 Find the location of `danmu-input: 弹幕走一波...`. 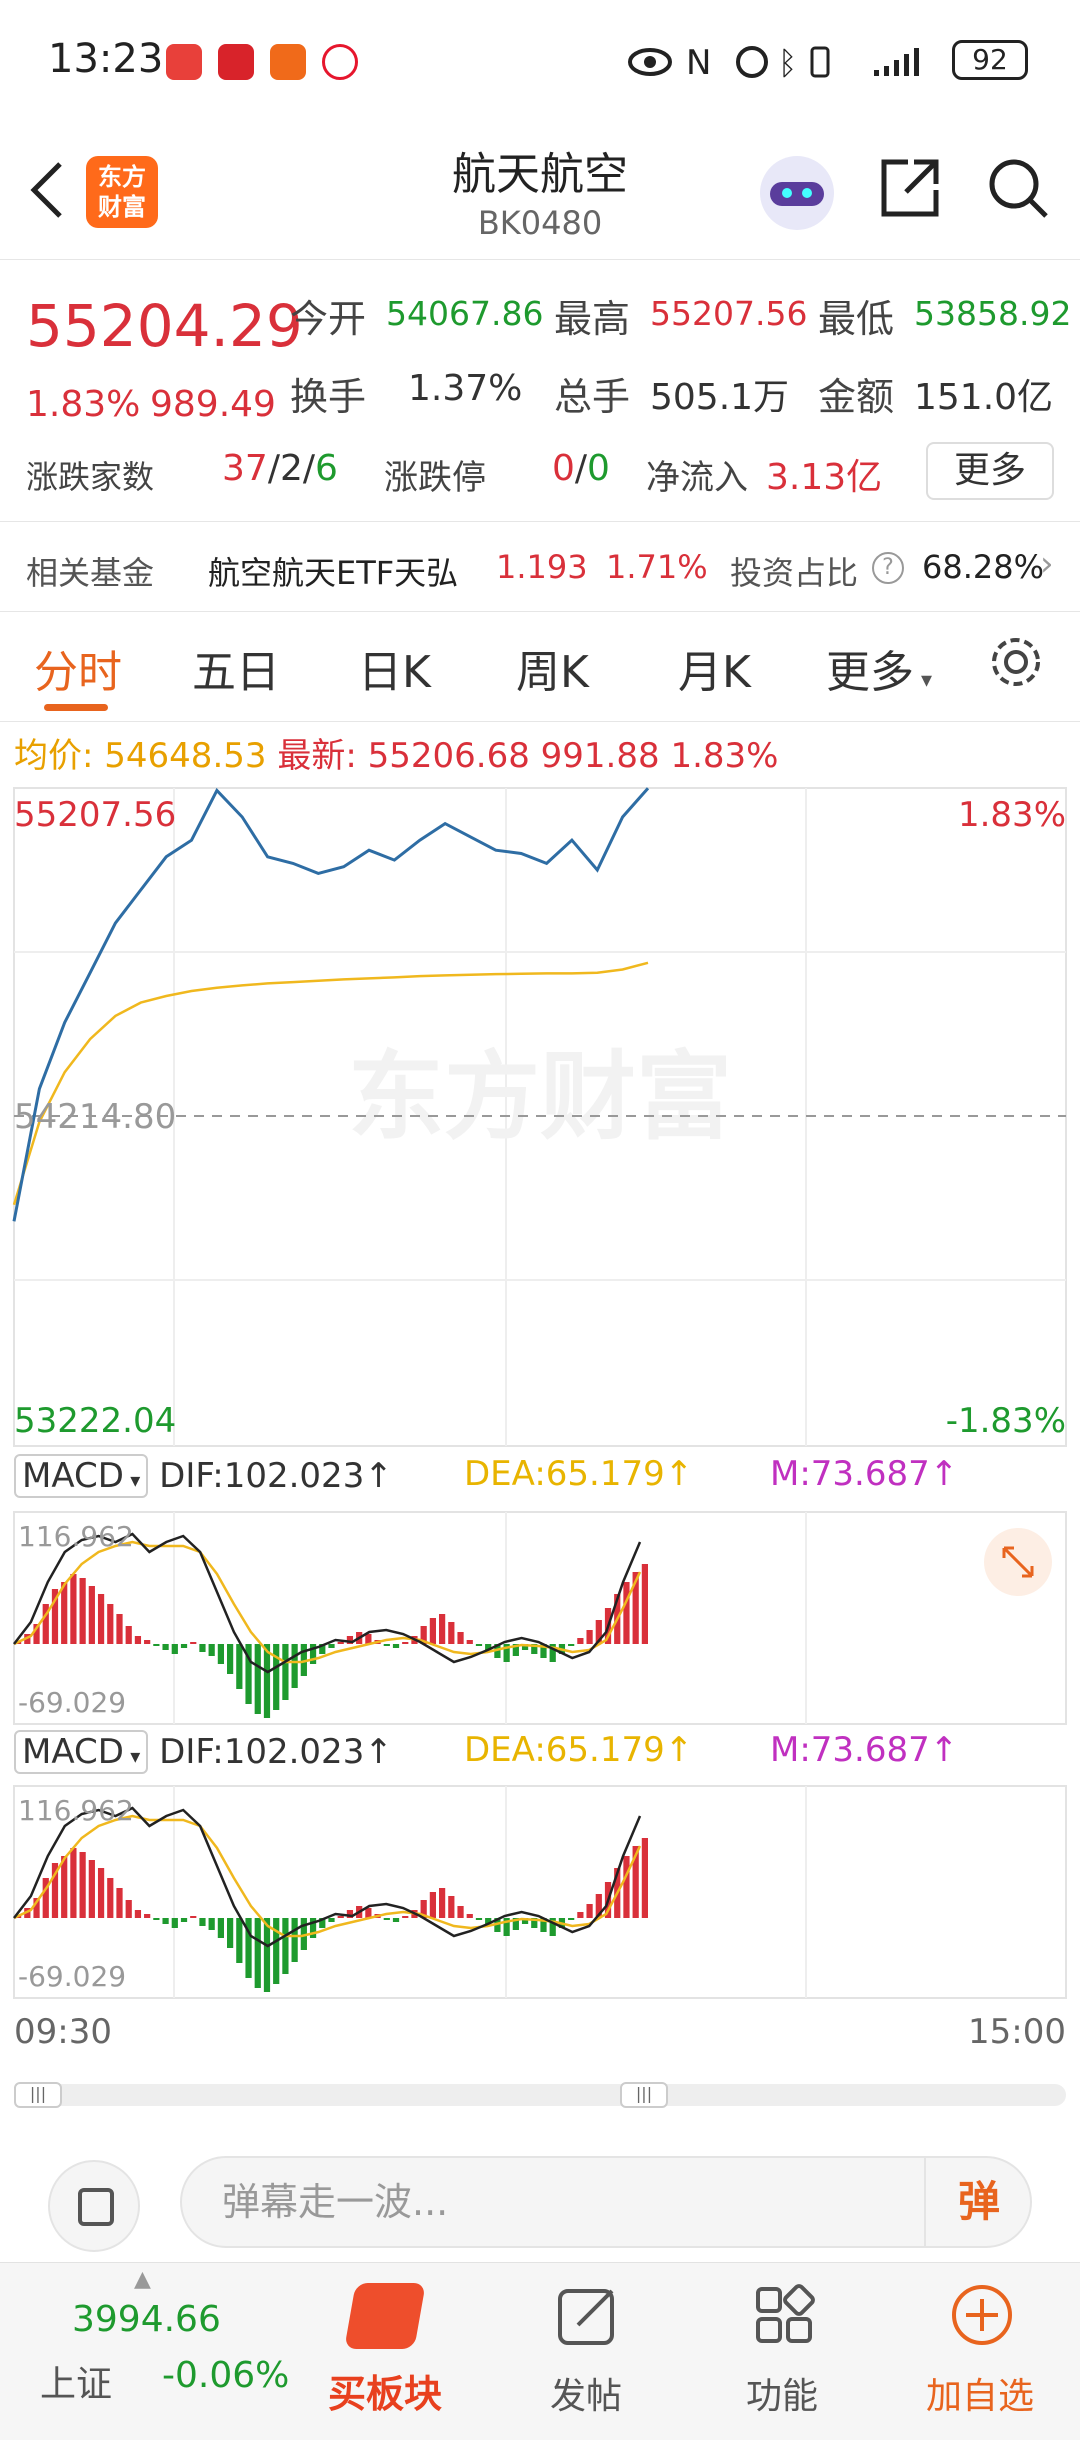

danmu-input: 弹幕走一波... is located at coordinates (606, 2202).